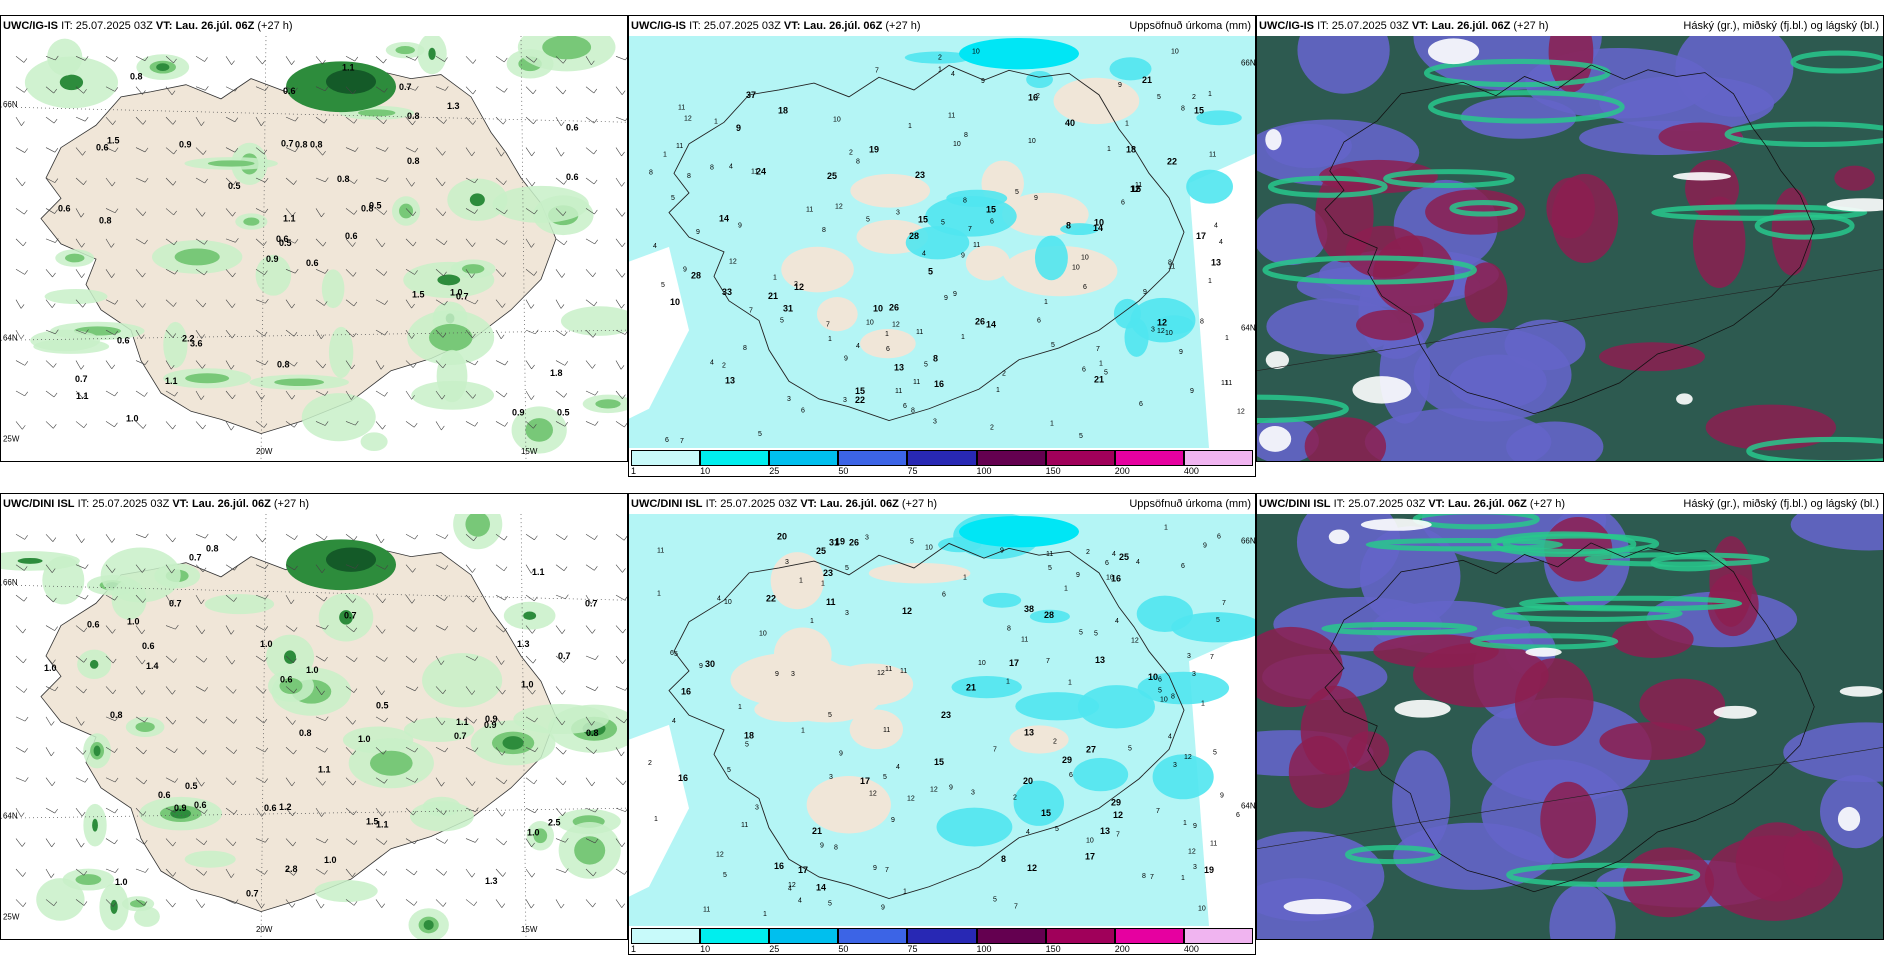  Describe the element at coordinates (634, 949) in the screenshot. I see `colorbar-tick: 1` at that location.